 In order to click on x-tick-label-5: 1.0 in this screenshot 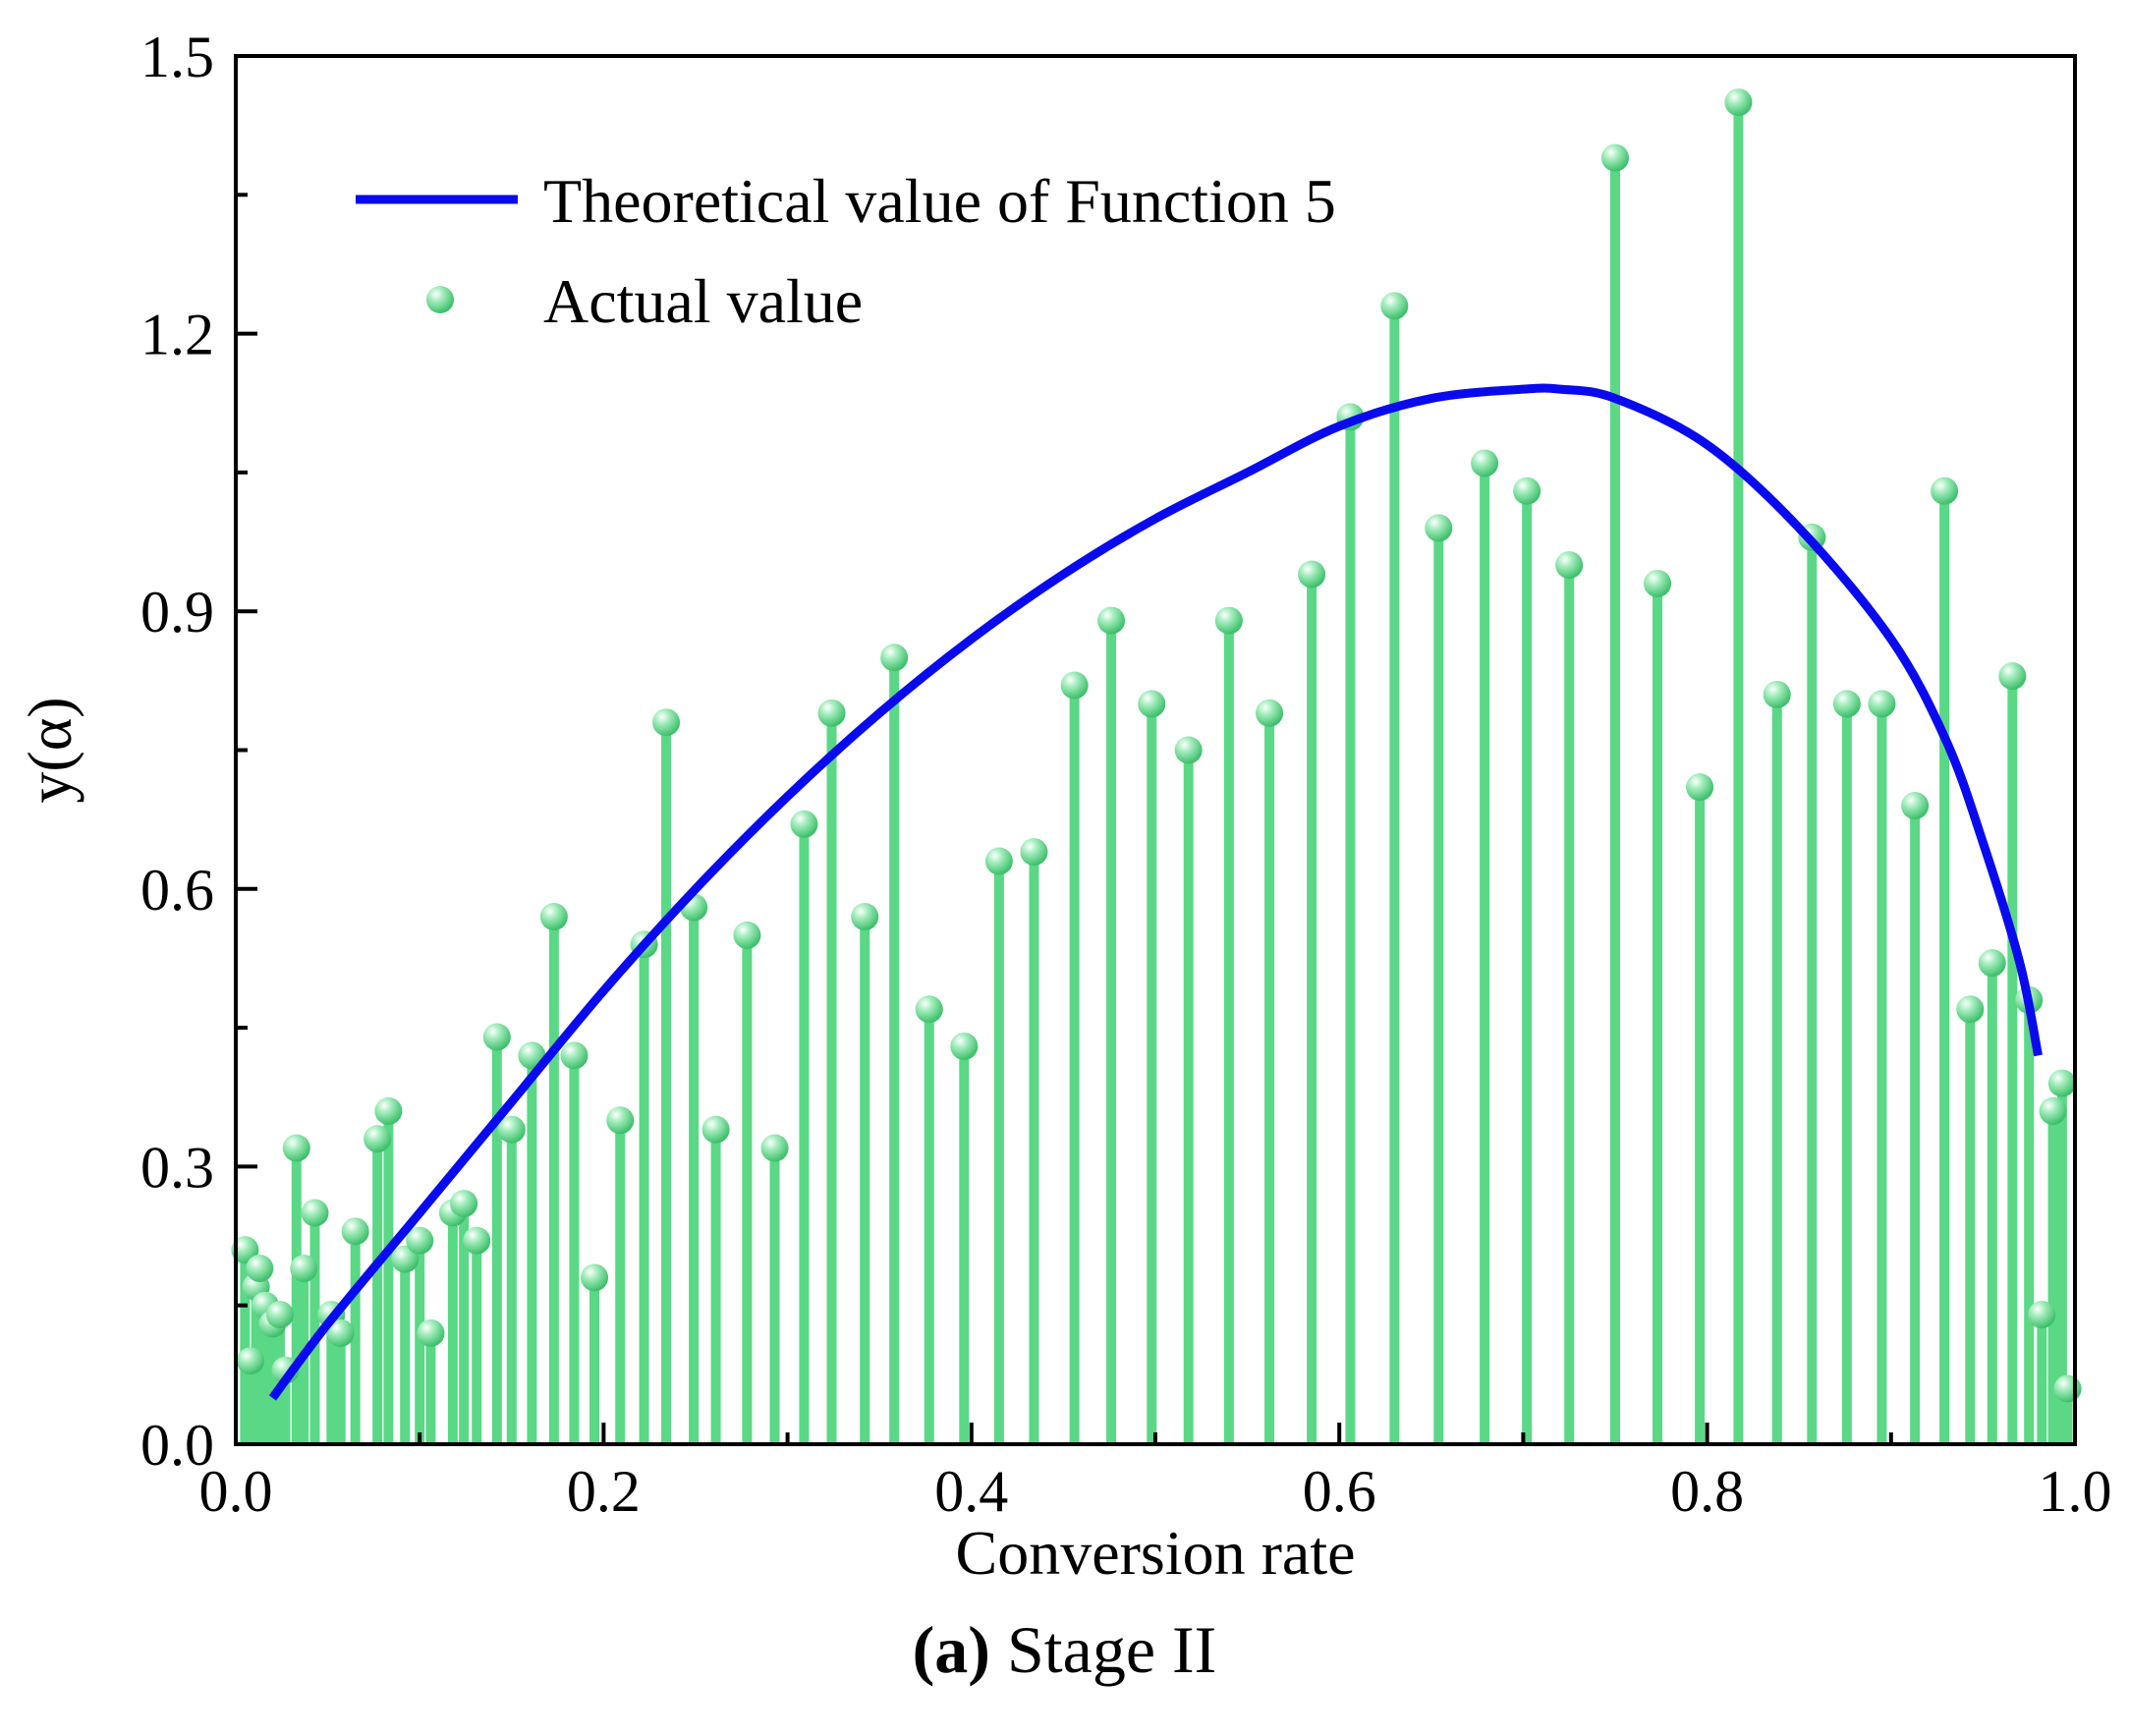, I will do `click(2075, 1491)`.